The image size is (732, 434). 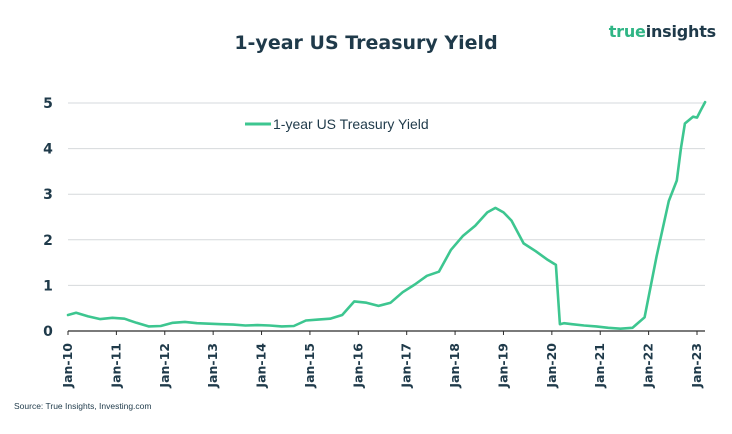 What do you see at coordinates (502, 366) in the screenshot?
I see `x-tick-label: Jan-19` at bounding box center [502, 366].